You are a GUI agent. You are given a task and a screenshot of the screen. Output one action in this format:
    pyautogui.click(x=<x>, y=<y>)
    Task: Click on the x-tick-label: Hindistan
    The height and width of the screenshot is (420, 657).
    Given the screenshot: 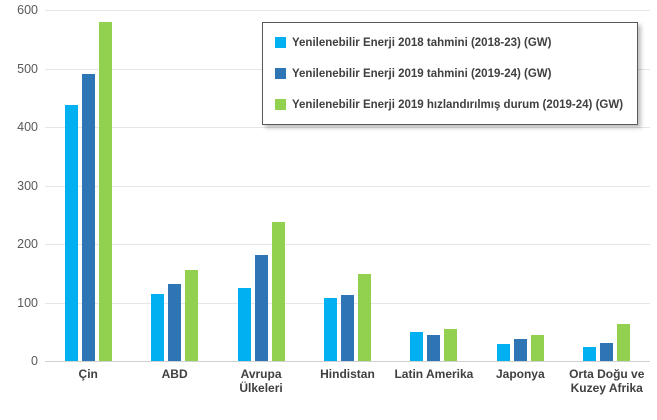 What is the action you would take?
    pyautogui.click(x=347, y=374)
    